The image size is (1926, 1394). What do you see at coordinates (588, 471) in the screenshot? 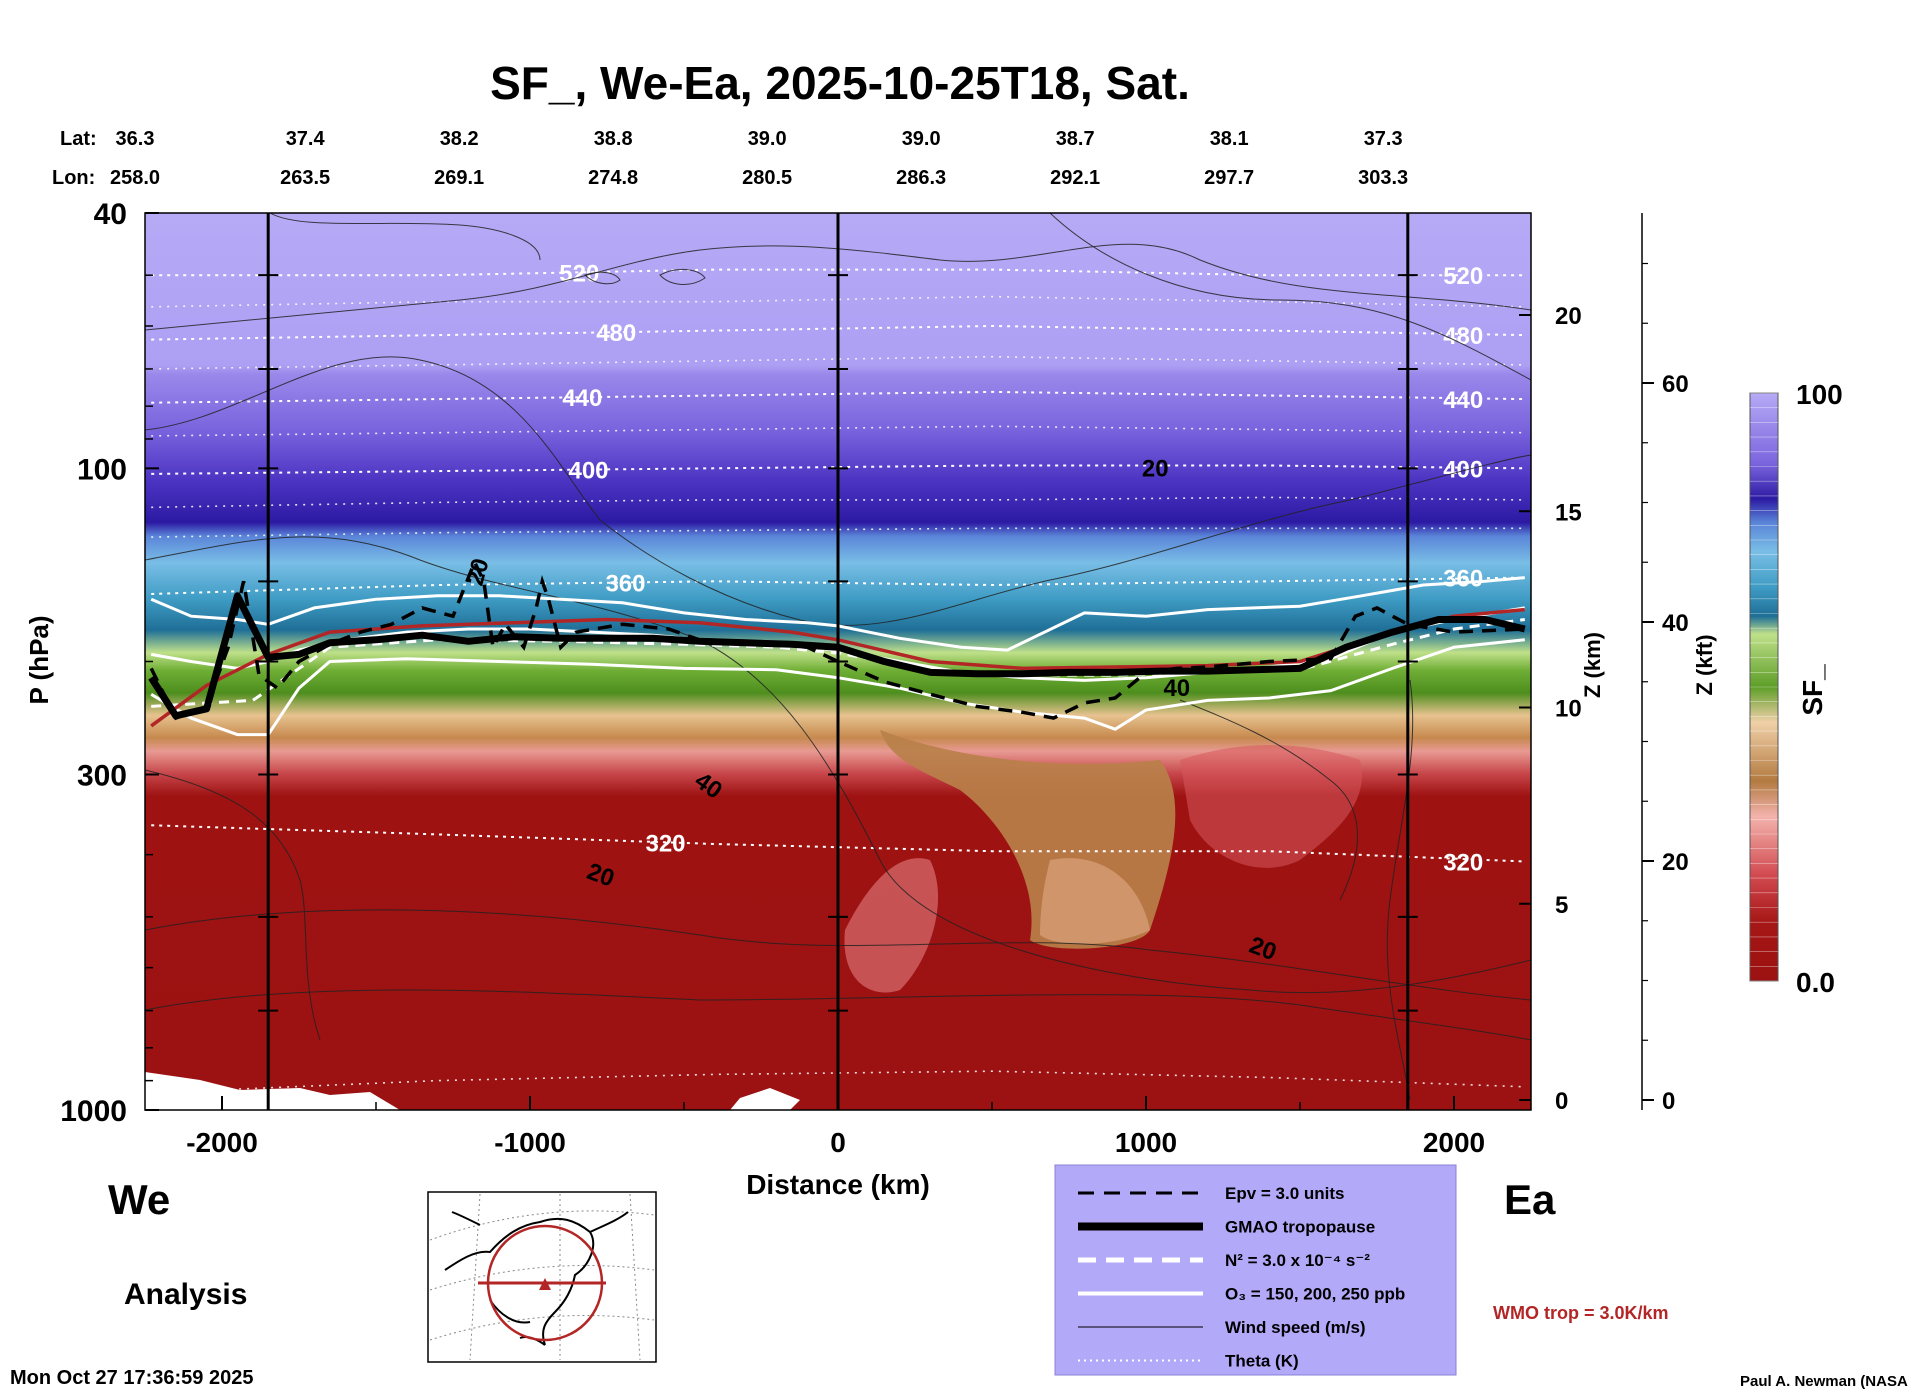
I see `theta-label: 400` at bounding box center [588, 471].